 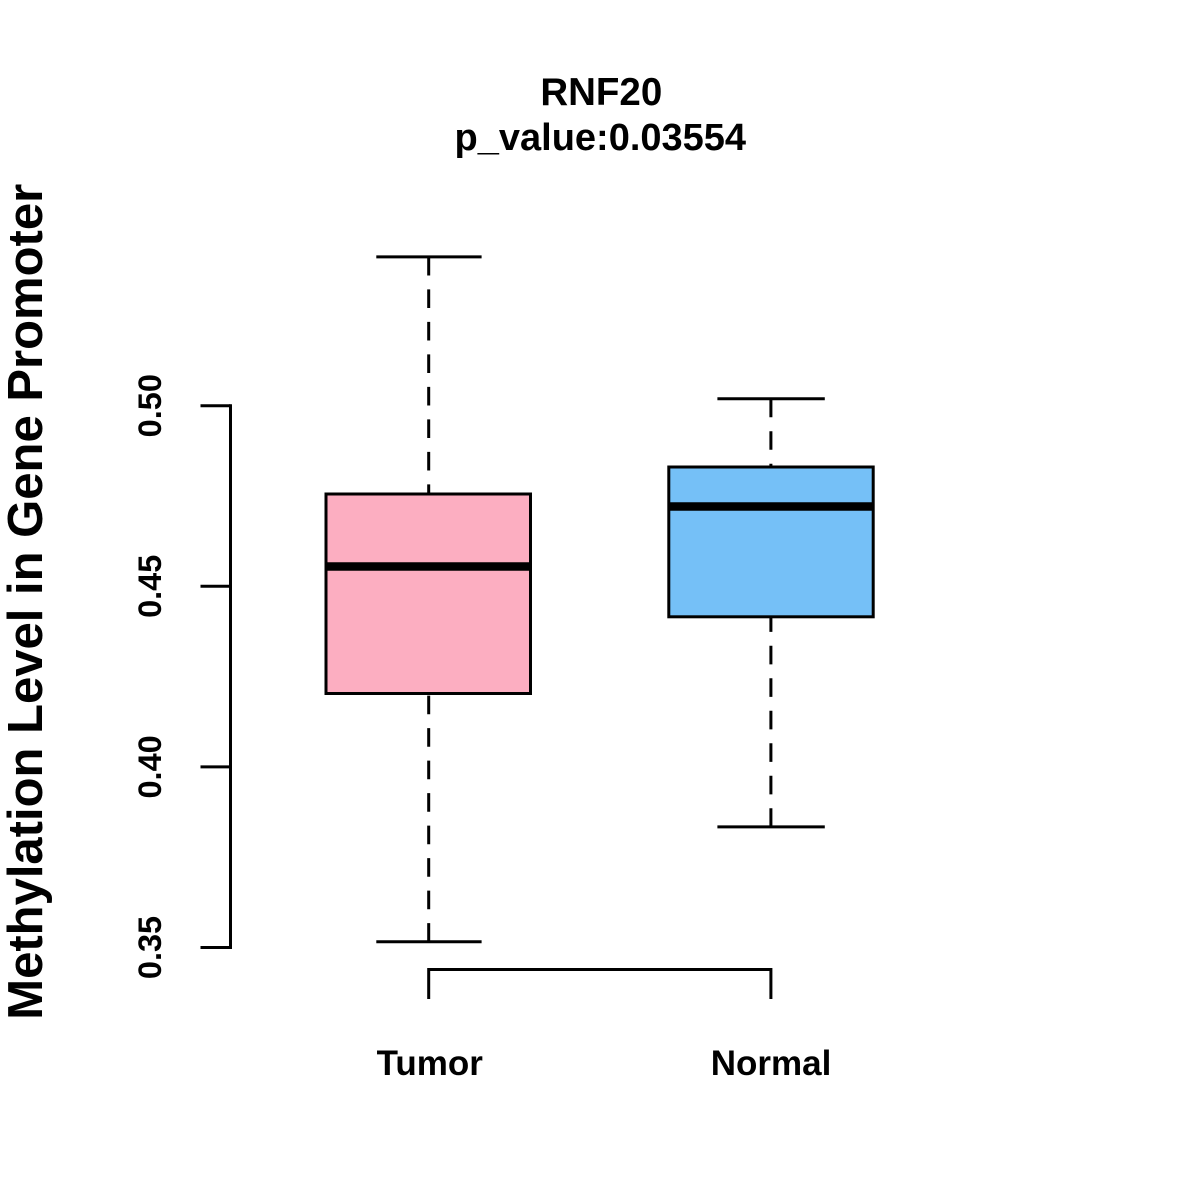 I want to click on svg-text: Normal, so click(x=771, y=1063).